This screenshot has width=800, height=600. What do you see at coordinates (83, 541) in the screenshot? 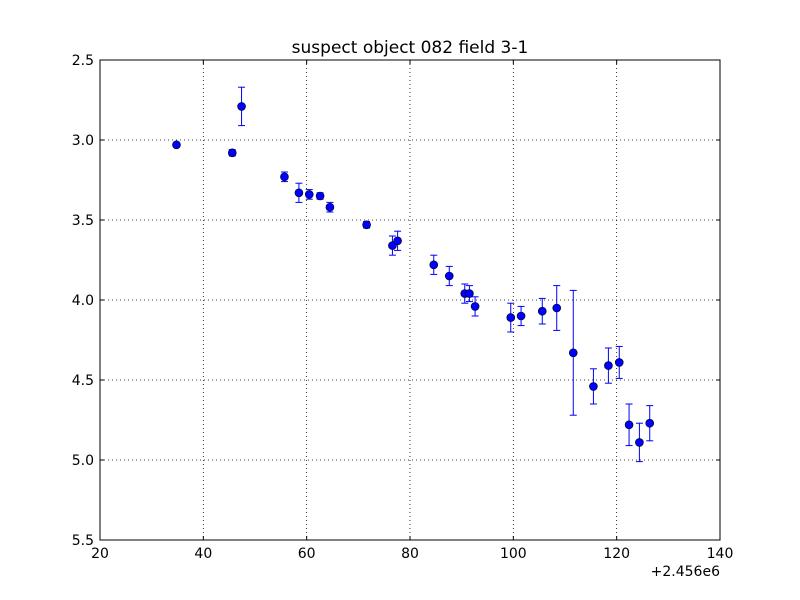
I see `y-tick-label: 5.5` at bounding box center [83, 541].